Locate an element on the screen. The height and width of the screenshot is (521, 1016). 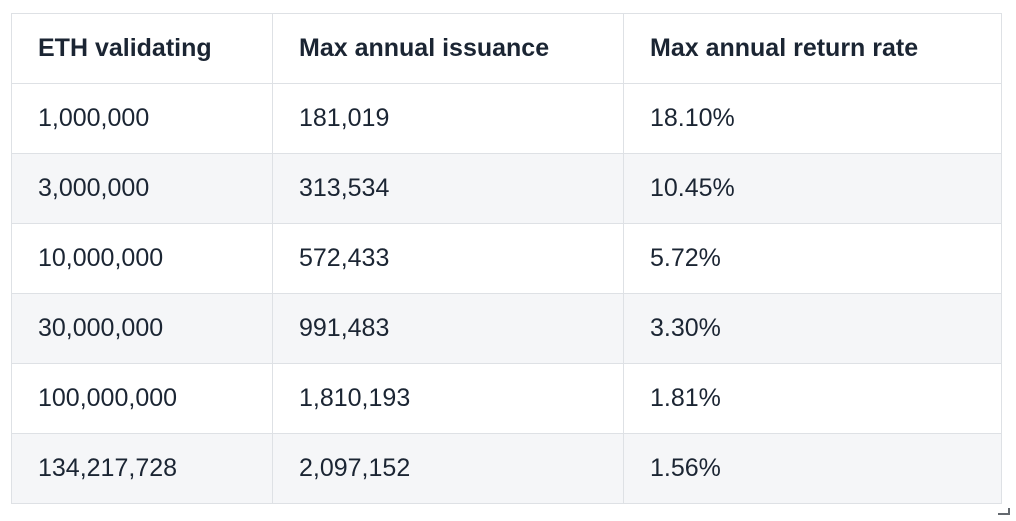
table-row: 3,000,000 313,534 10.45% is located at coordinates (506, 188).